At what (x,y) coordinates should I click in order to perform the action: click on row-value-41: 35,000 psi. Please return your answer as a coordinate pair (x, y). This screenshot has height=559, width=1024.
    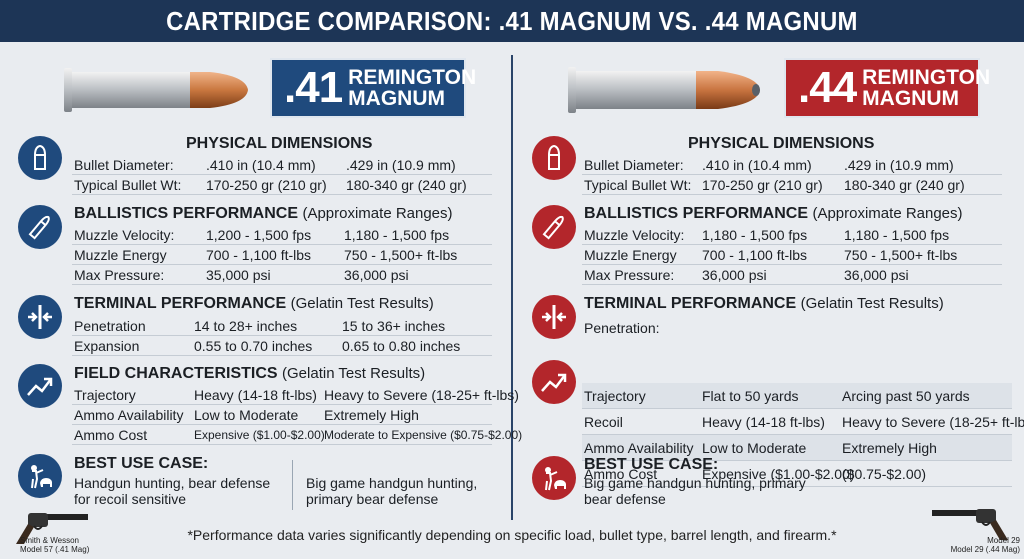
    Looking at the image, I should click on (238, 275).